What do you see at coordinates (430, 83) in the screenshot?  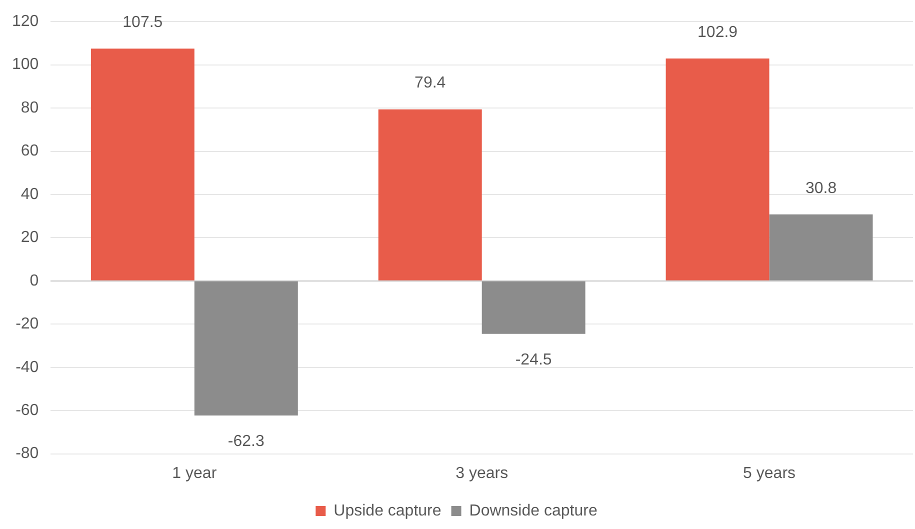 I see `data-label: 79.4` at bounding box center [430, 83].